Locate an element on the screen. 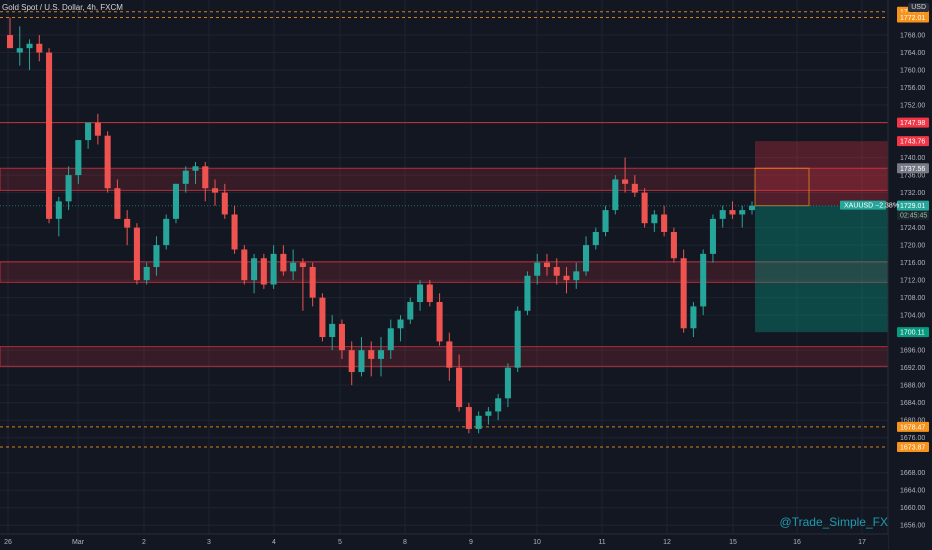 This screenshot has width=932, height=550. time-axis-label: 4 is located at coordinates (274, 542).